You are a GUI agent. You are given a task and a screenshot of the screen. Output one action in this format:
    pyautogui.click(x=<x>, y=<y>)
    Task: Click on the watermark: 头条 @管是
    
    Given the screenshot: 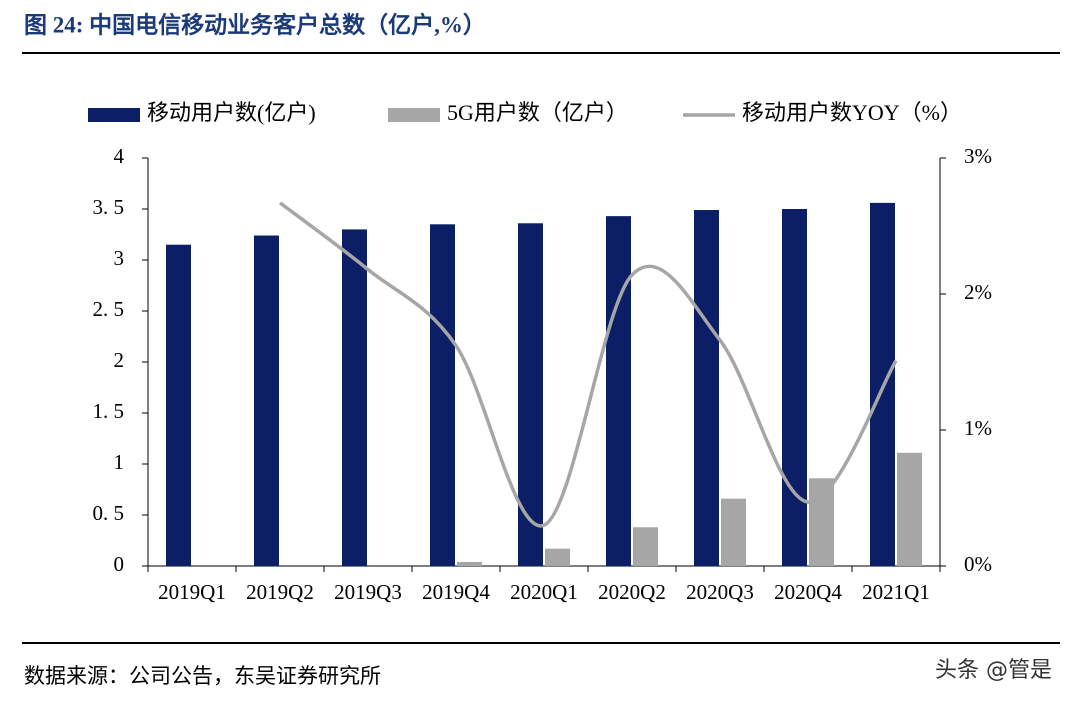 What is the action you would take?
    pyautogui.click(x=993, y=670)
    